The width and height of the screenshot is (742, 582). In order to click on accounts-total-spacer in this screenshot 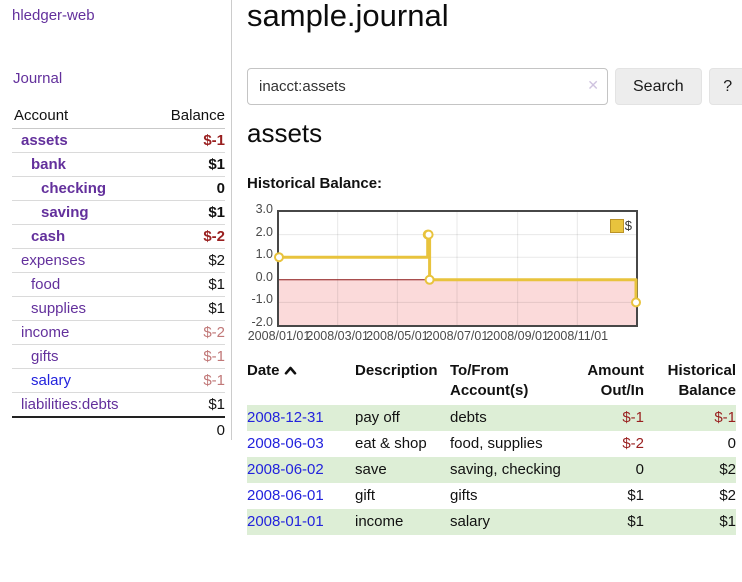, I will do `click(82, 429)`.